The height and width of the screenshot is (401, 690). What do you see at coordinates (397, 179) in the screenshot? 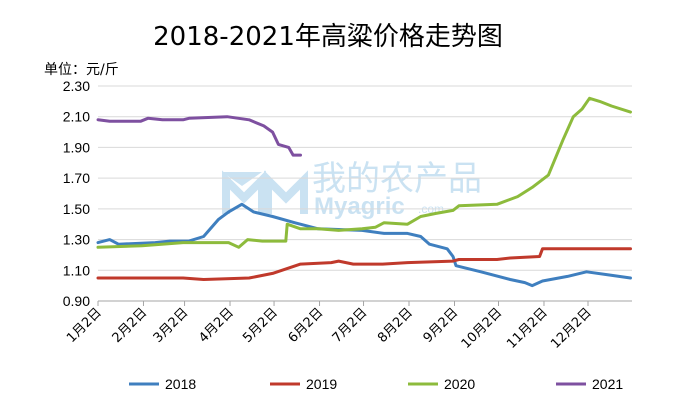
I see `watermark-chinese-text: 我的农产品` at bounding box center [397, 179].